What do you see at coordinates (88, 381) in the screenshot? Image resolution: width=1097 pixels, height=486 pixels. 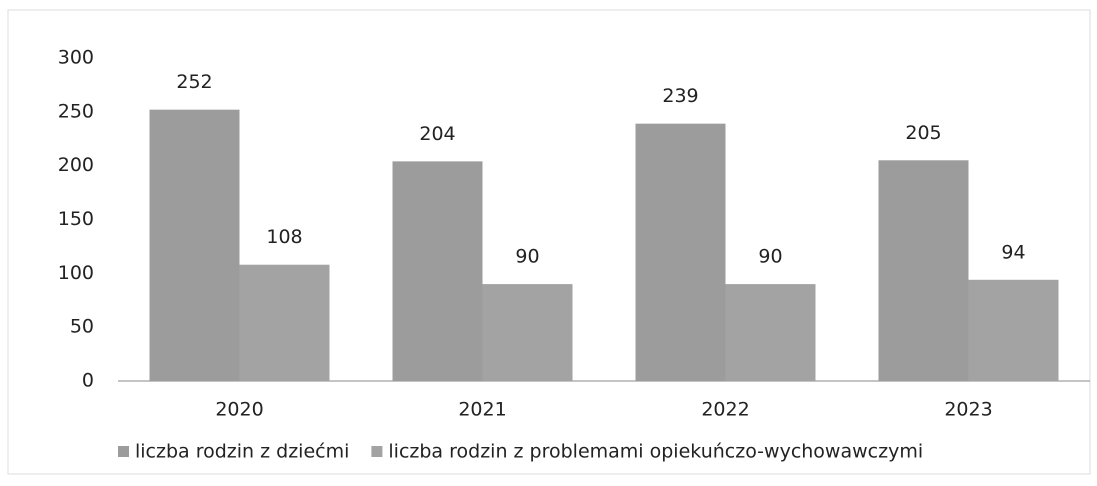 I see `y-tick-label: 0` at bounding box center [88, 381].